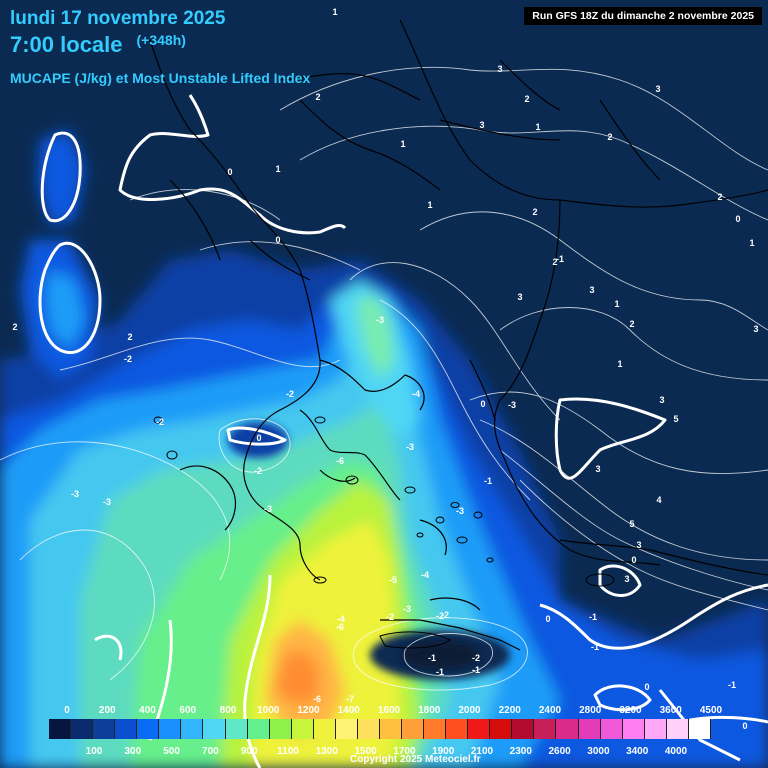 The width and height of the screenshot is (768, 768). I want to click on legend-tick-label: 2300, so click(520, 751).